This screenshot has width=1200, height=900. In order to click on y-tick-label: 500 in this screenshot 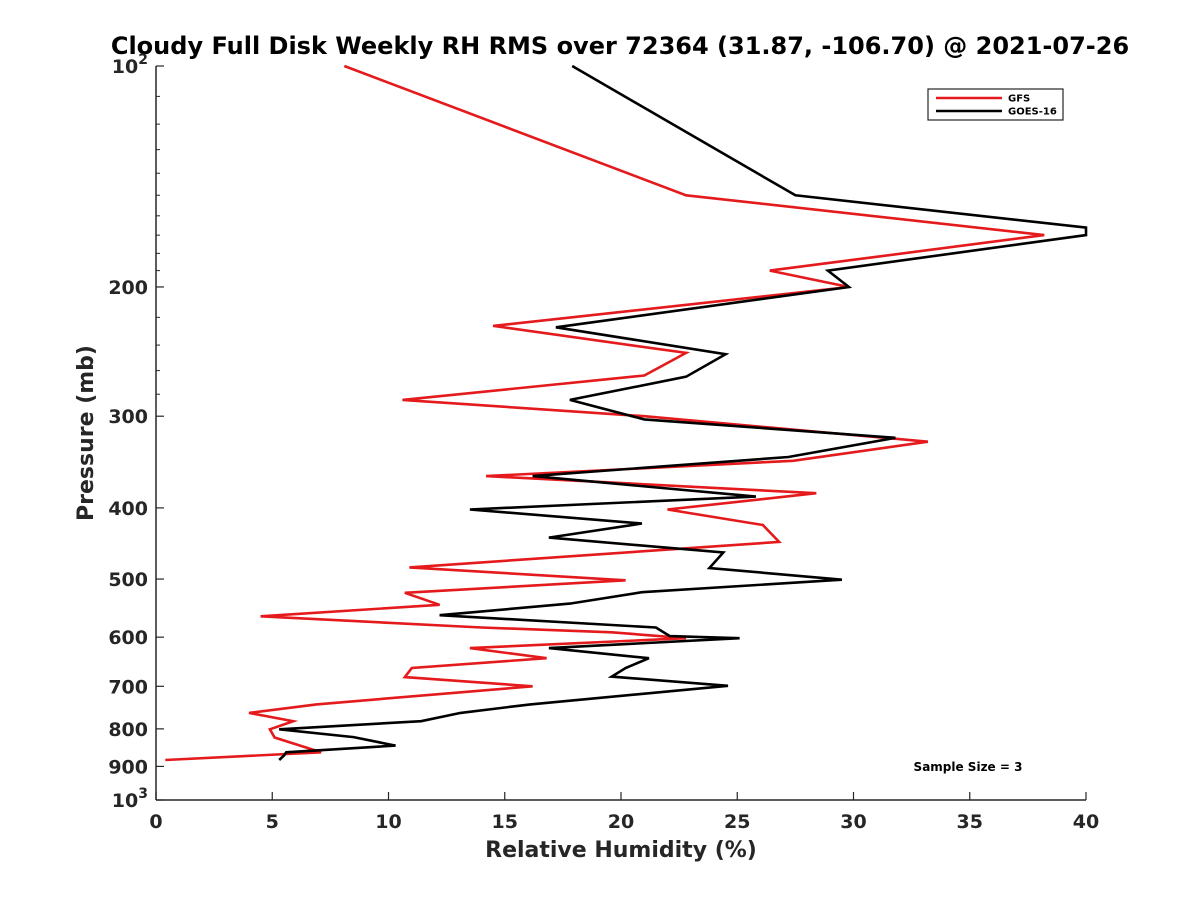, I will do `click(128, 580)`.